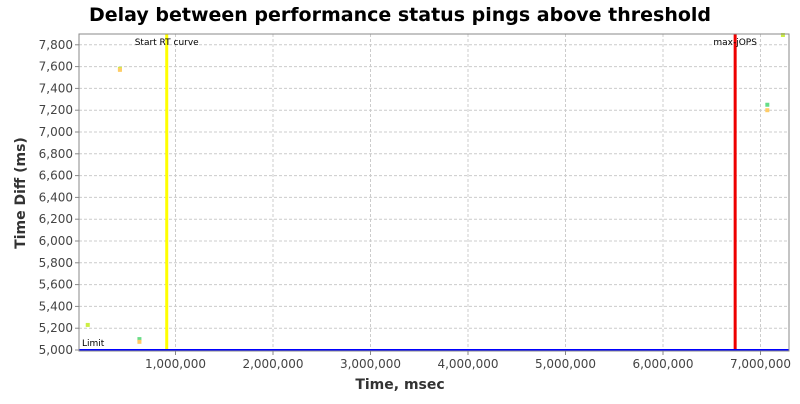 The height and width of the screenshot is (404, 800). I want to click on y-tick-label: 6,600, so click(56, 176).